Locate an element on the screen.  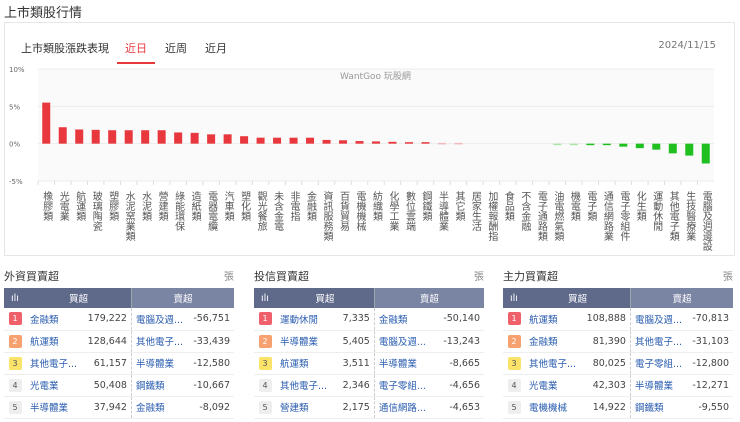
tab-week: 近周 is located at coordinates (176, 48).